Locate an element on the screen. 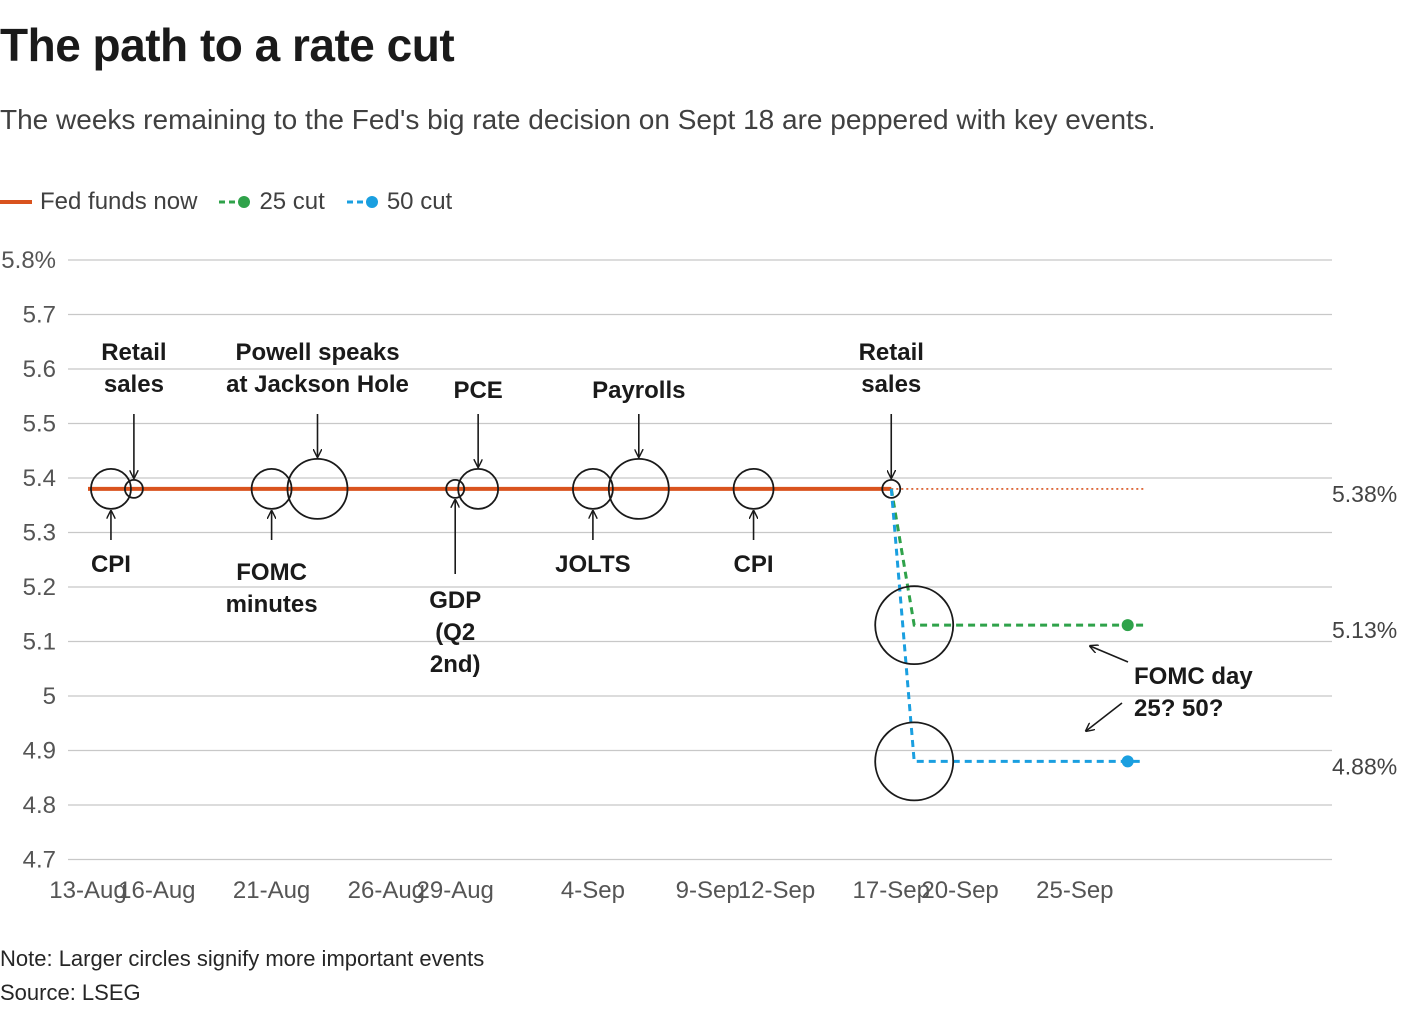 This screenshot has height=1016, width=1420. y-tick-label: 4.9 is located at coordinates (39, 751).